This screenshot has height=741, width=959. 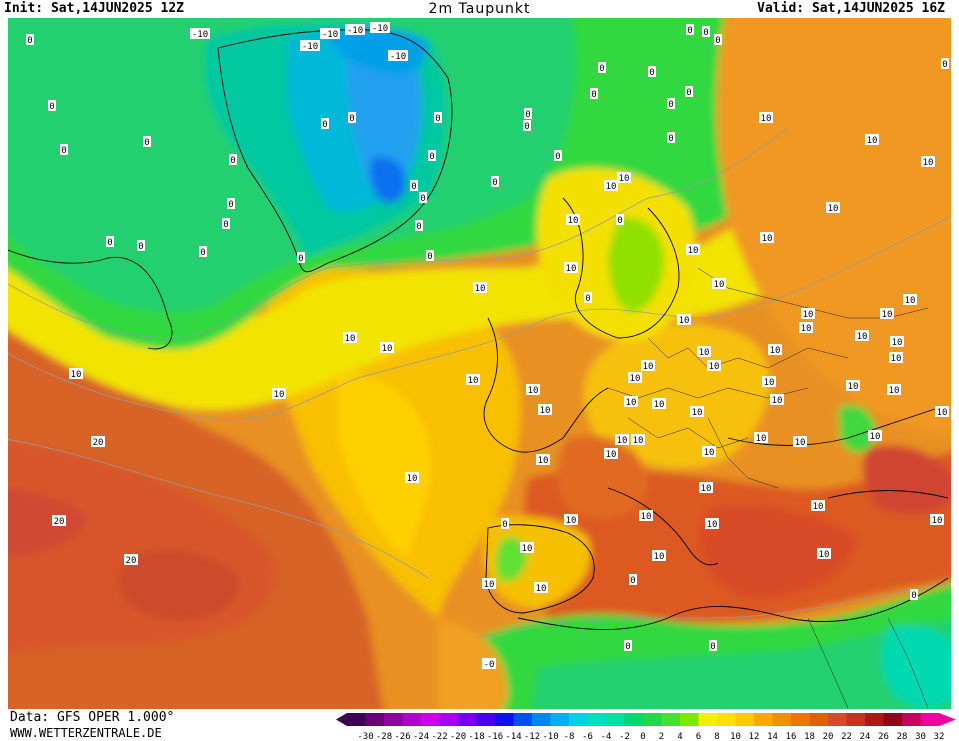 I want to click on data-source: Data: GFS OPER 1.000°, so click(x=92, y=717).